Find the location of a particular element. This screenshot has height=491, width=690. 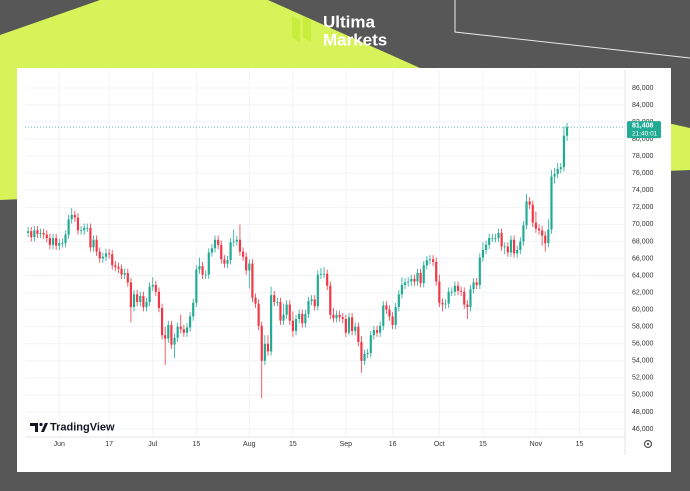

y-tick-label: 64,000 is located at coordinates (643, 275).